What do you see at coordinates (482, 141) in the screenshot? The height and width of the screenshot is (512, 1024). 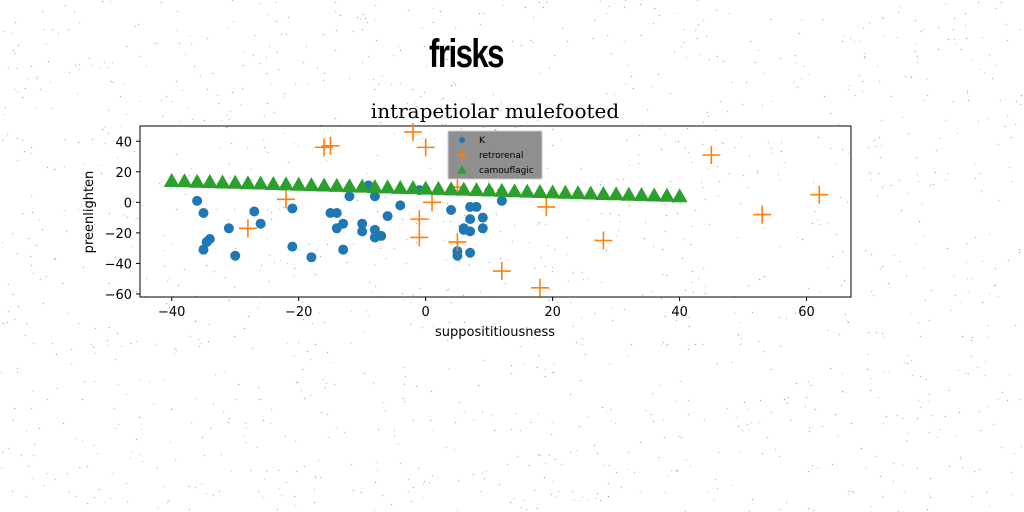 I see `legend-label-K: K` at bounding box center [482, 141].